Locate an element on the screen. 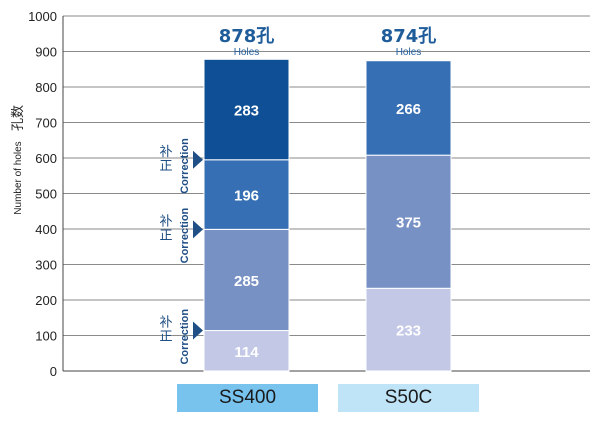  y-tick-label-100: 100 is located at coordinates (46, 336).